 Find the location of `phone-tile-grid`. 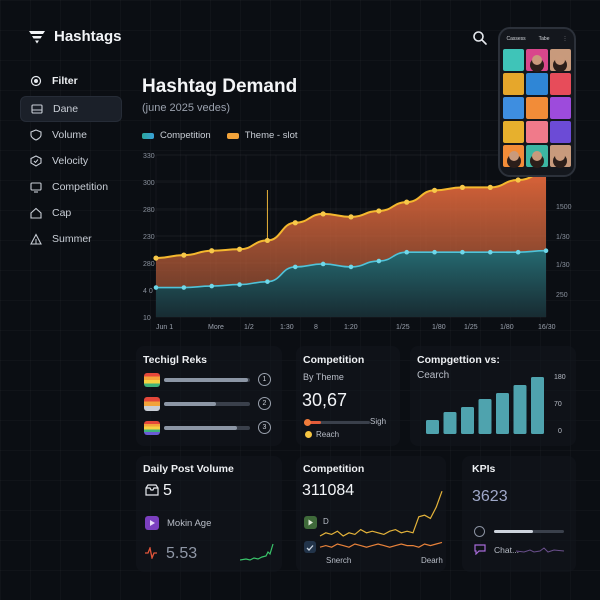

phone-tile-grid is located at coordinates (537, 108).